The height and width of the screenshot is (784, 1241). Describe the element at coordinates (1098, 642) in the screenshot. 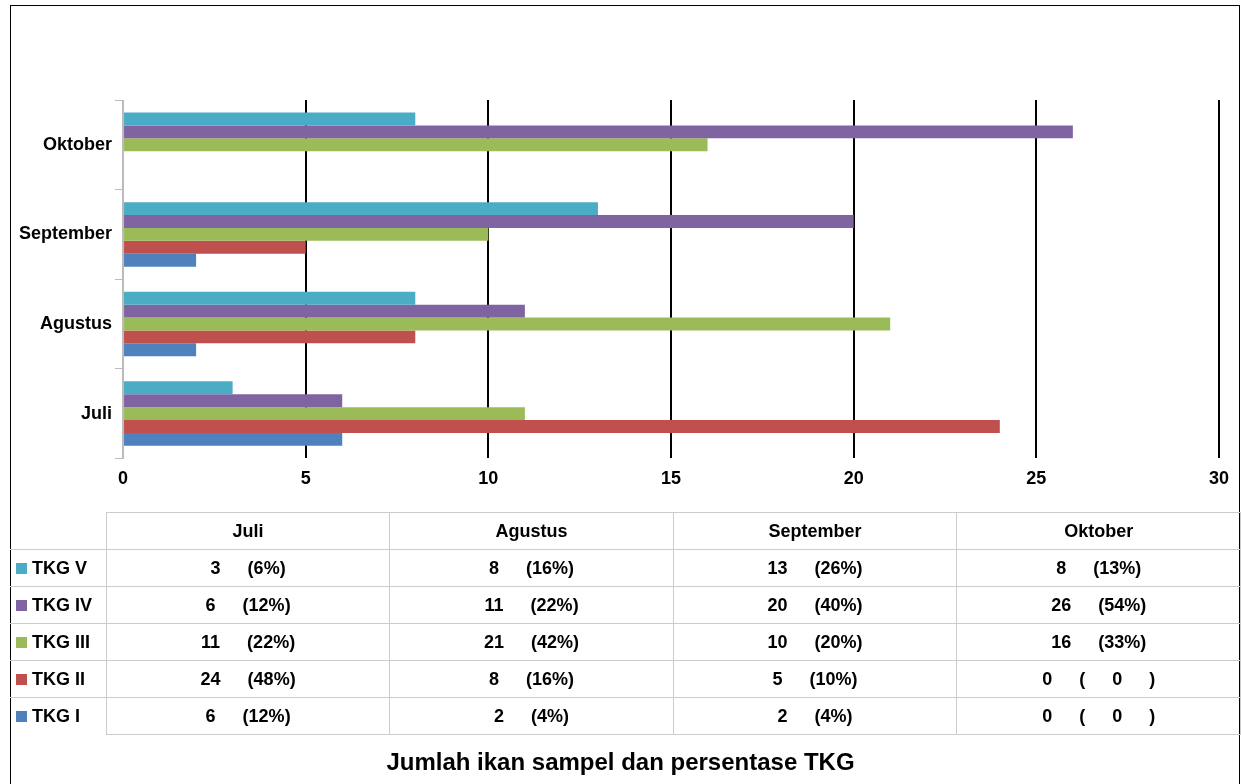

I see `text: 16 (33%)` at that location.